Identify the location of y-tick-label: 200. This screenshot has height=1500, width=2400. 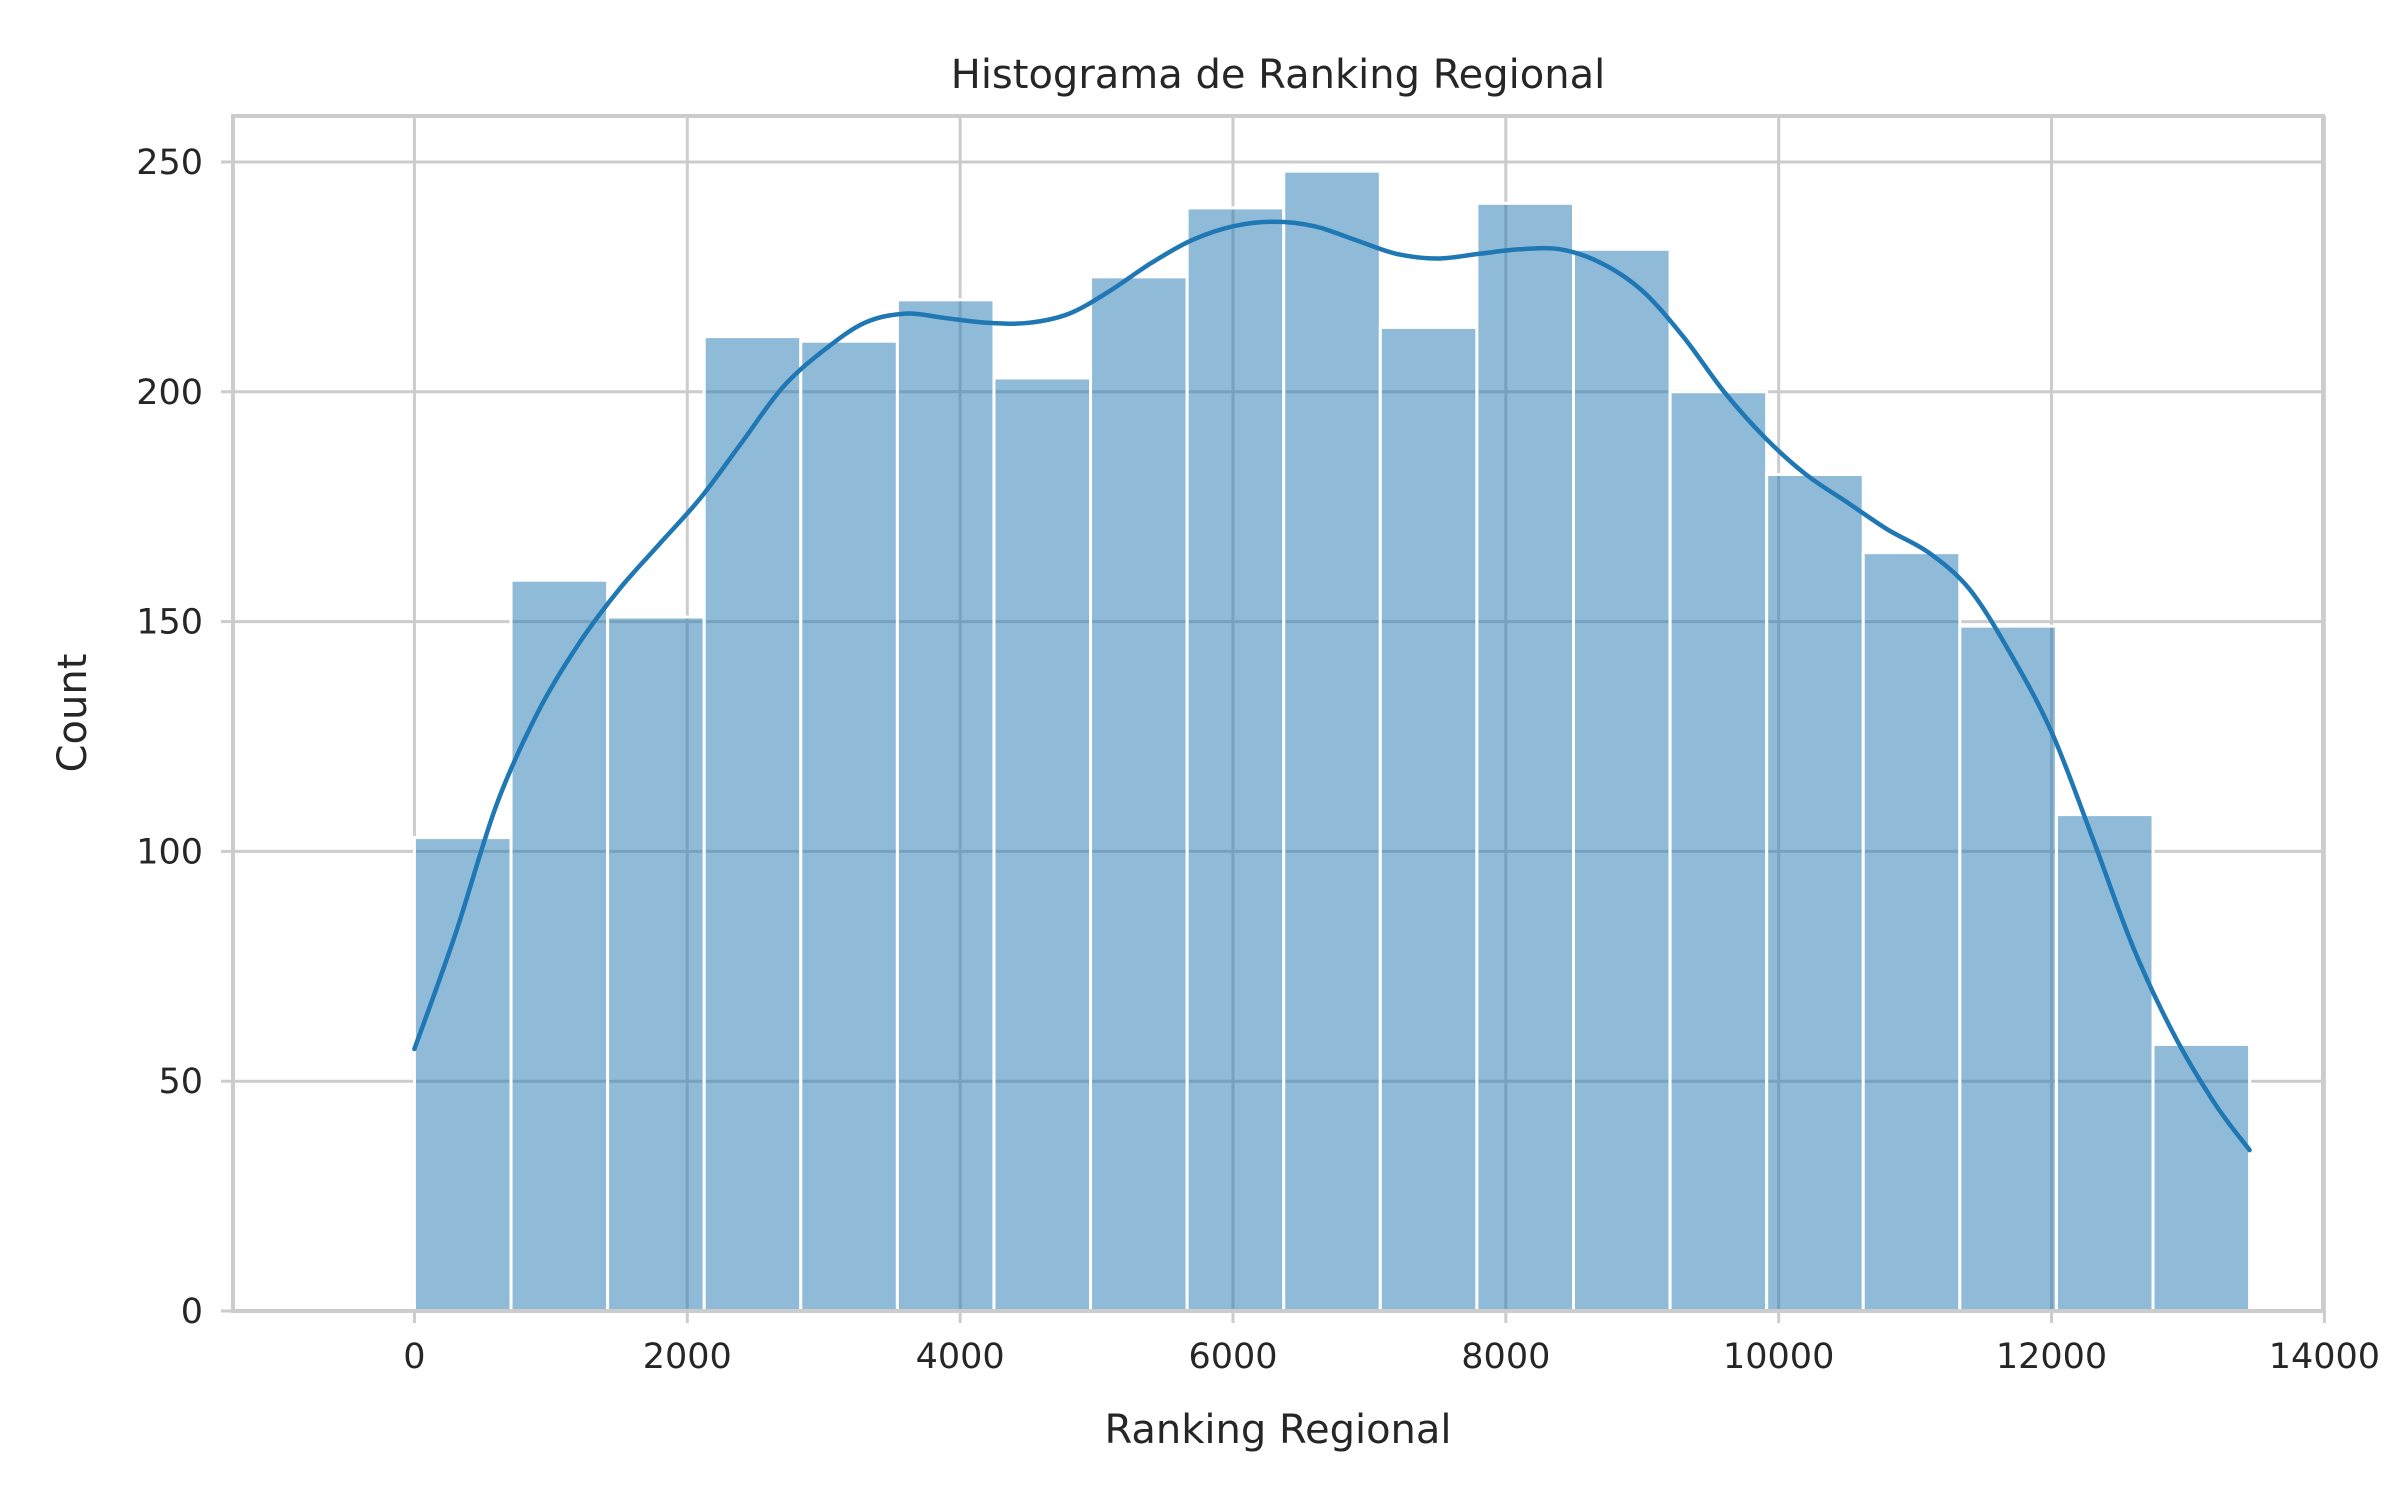
(169, 393).